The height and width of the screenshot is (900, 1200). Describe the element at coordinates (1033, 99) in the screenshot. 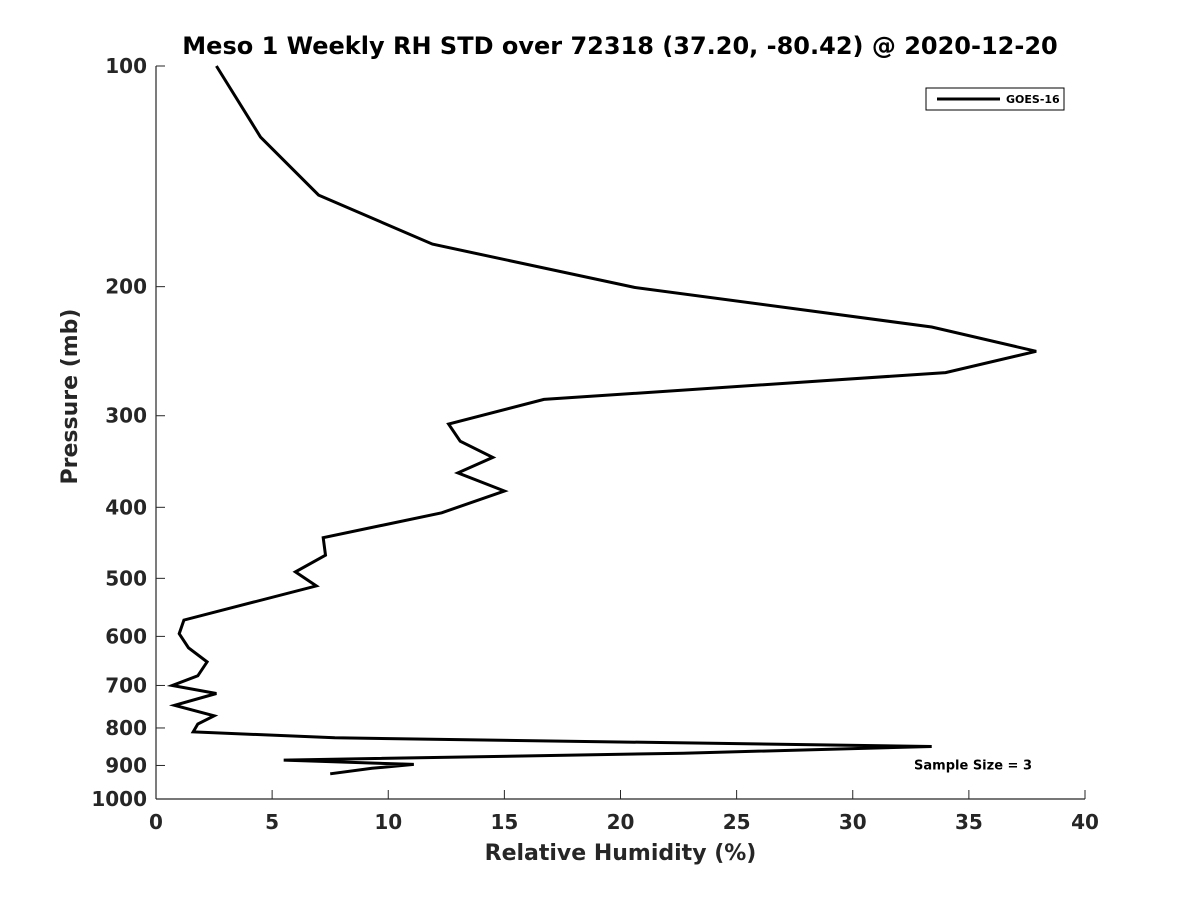

I see `legend-label-goes-16: GOES-16` at that location.